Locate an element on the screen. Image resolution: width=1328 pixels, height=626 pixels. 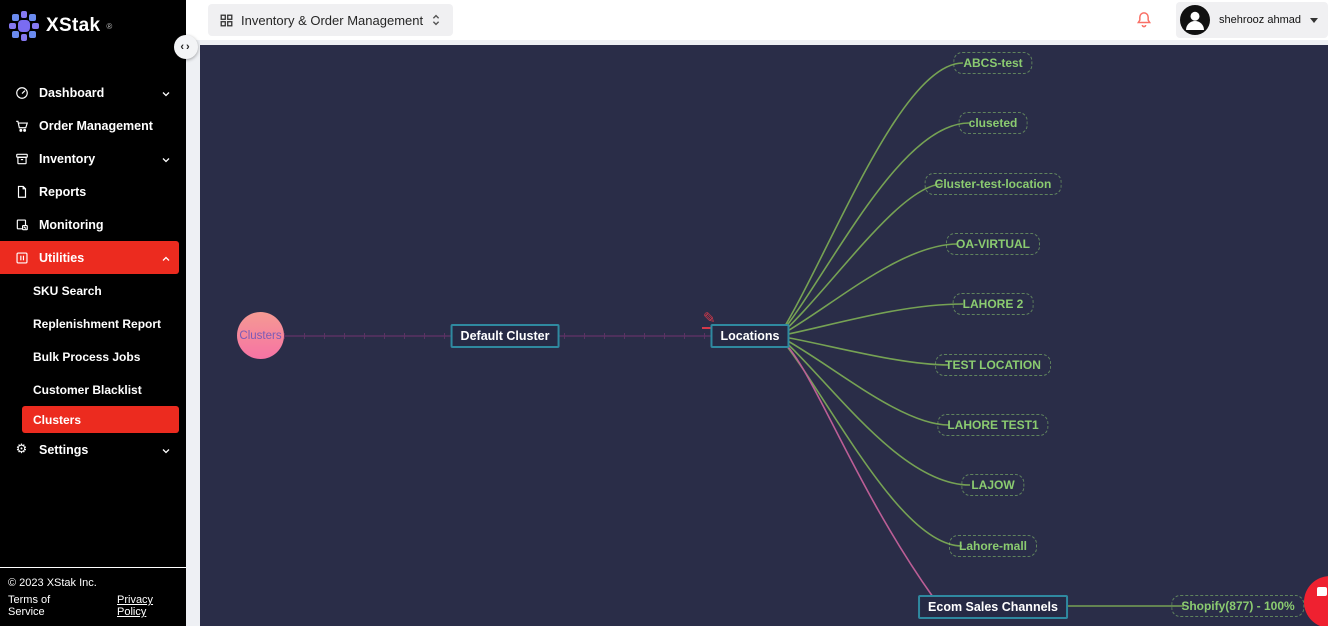
node-label: Ecom Sales Channels is located at coordinates (993, 607).